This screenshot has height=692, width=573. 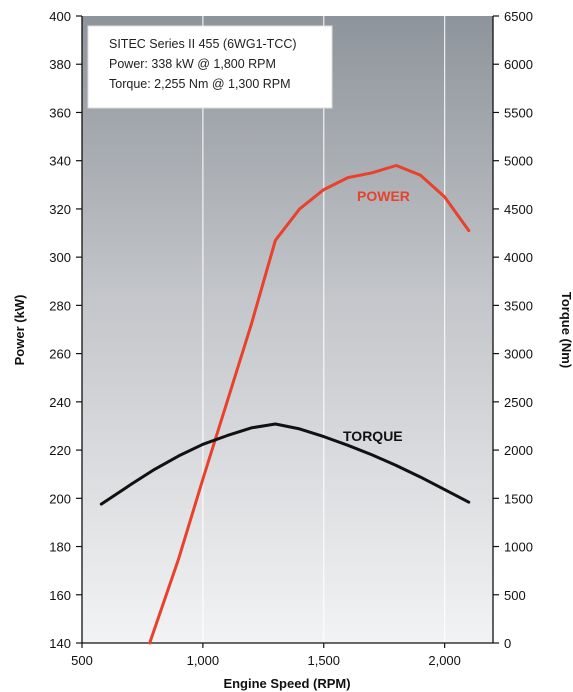 What do you see at coordinates (515, 595) in the screenshot?
I see `y-right-tick-label: 500` at bounding box center [515, 595].